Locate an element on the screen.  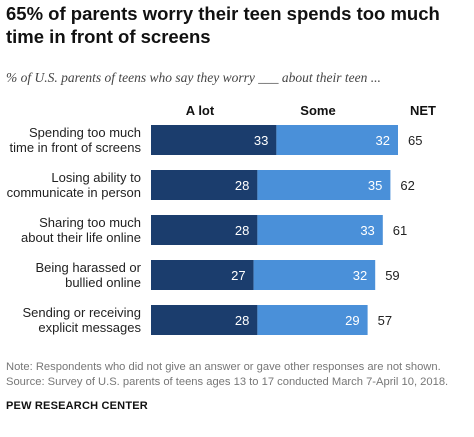
brand-label: PEW RESEARCH CENTER is located at coordinates (77, 406).